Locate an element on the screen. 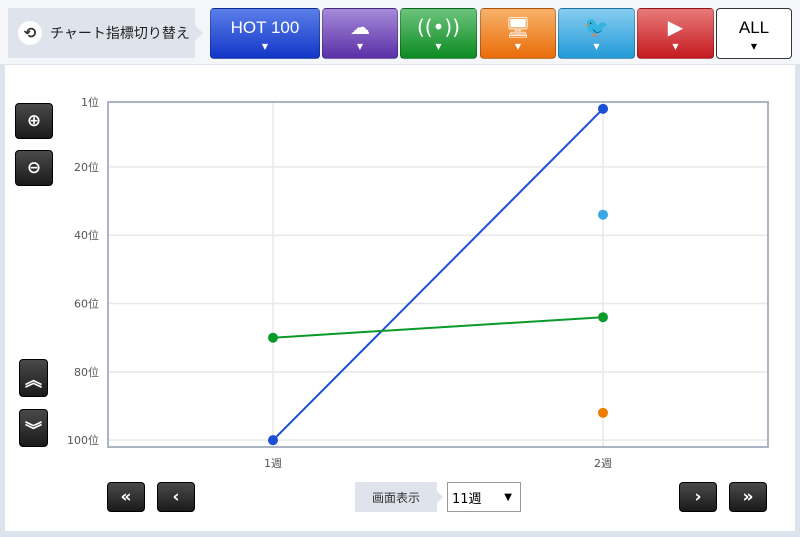  download-cd-icon: ☁ is located at coordinates (360, 27).